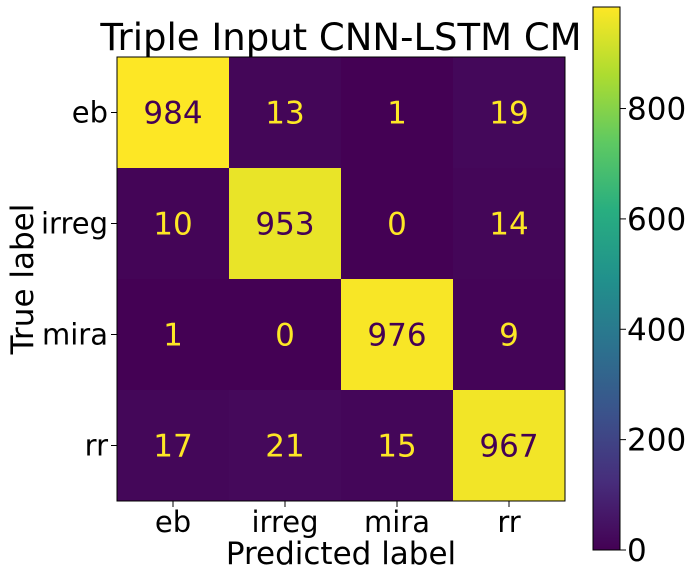  Describe the element at coordinates (656, 441) in the screenshot. I see `colorbar-tick-label: 200` at that location.